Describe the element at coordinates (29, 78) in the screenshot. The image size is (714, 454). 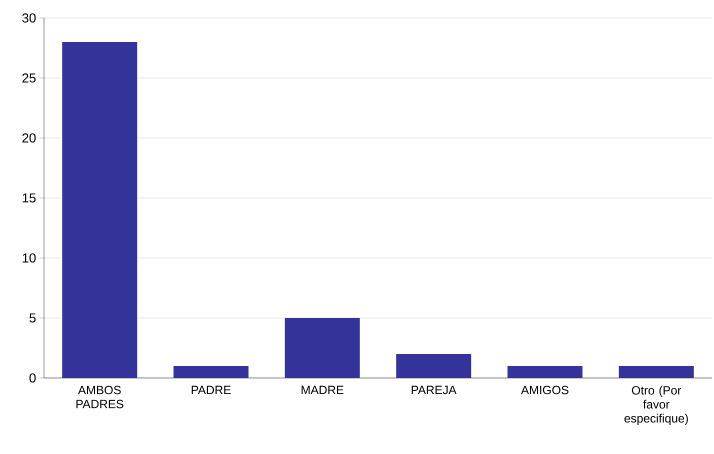
I see `y-tick-label: 25` at that location.